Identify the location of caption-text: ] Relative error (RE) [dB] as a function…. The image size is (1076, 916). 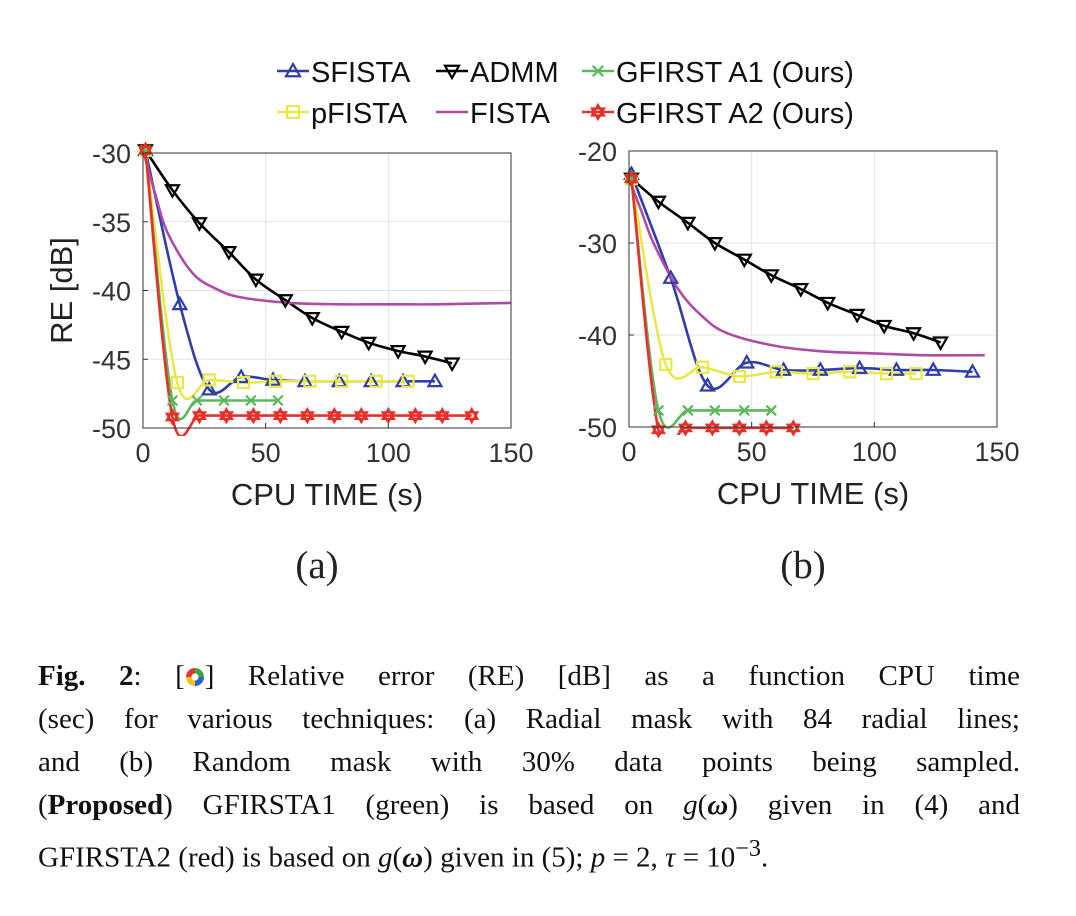
(612, 676).